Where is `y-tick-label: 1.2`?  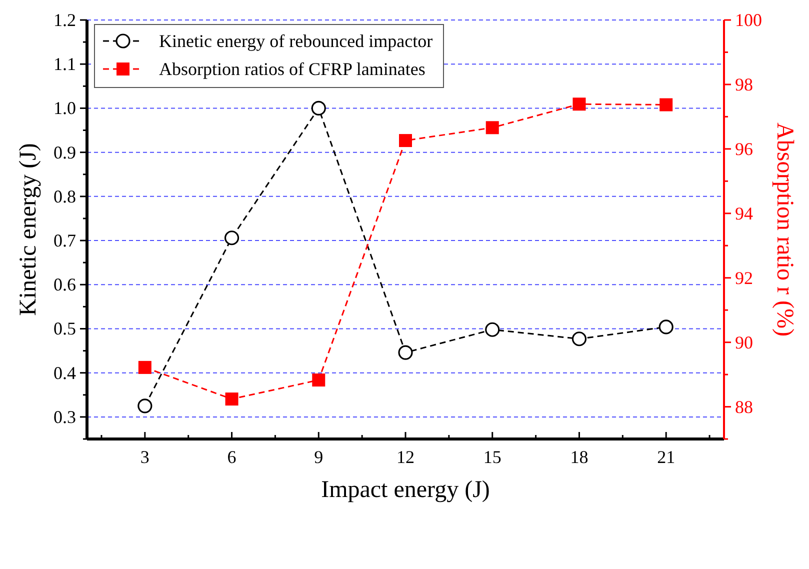 y-tick-label: 1.2 is located at coordinates (65, 20).